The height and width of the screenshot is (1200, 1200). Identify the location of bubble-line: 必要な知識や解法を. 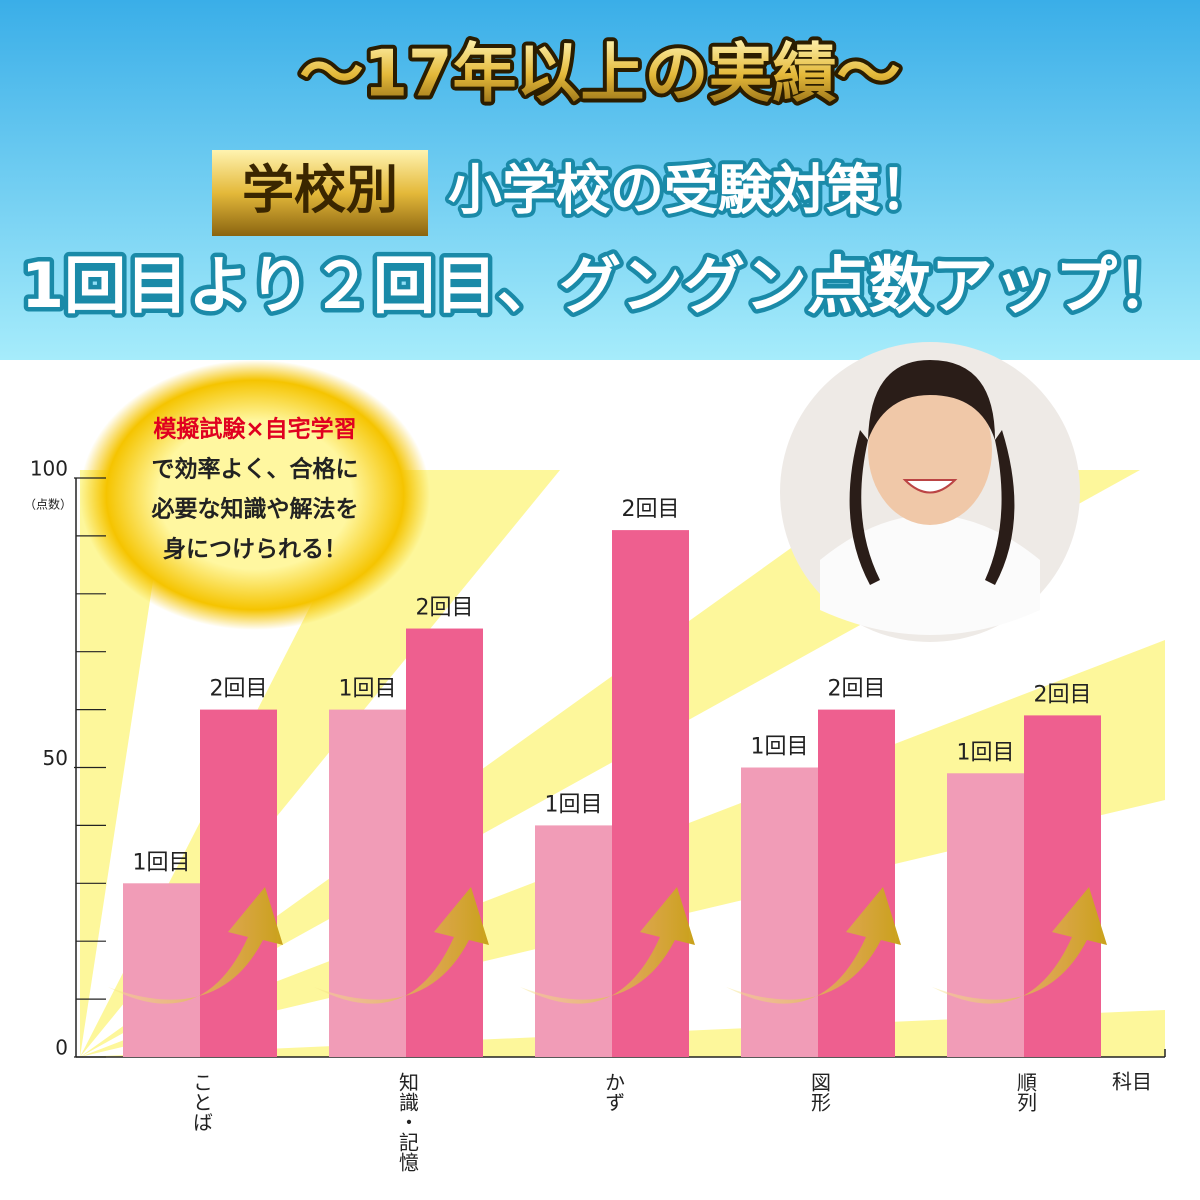
(255, 509).